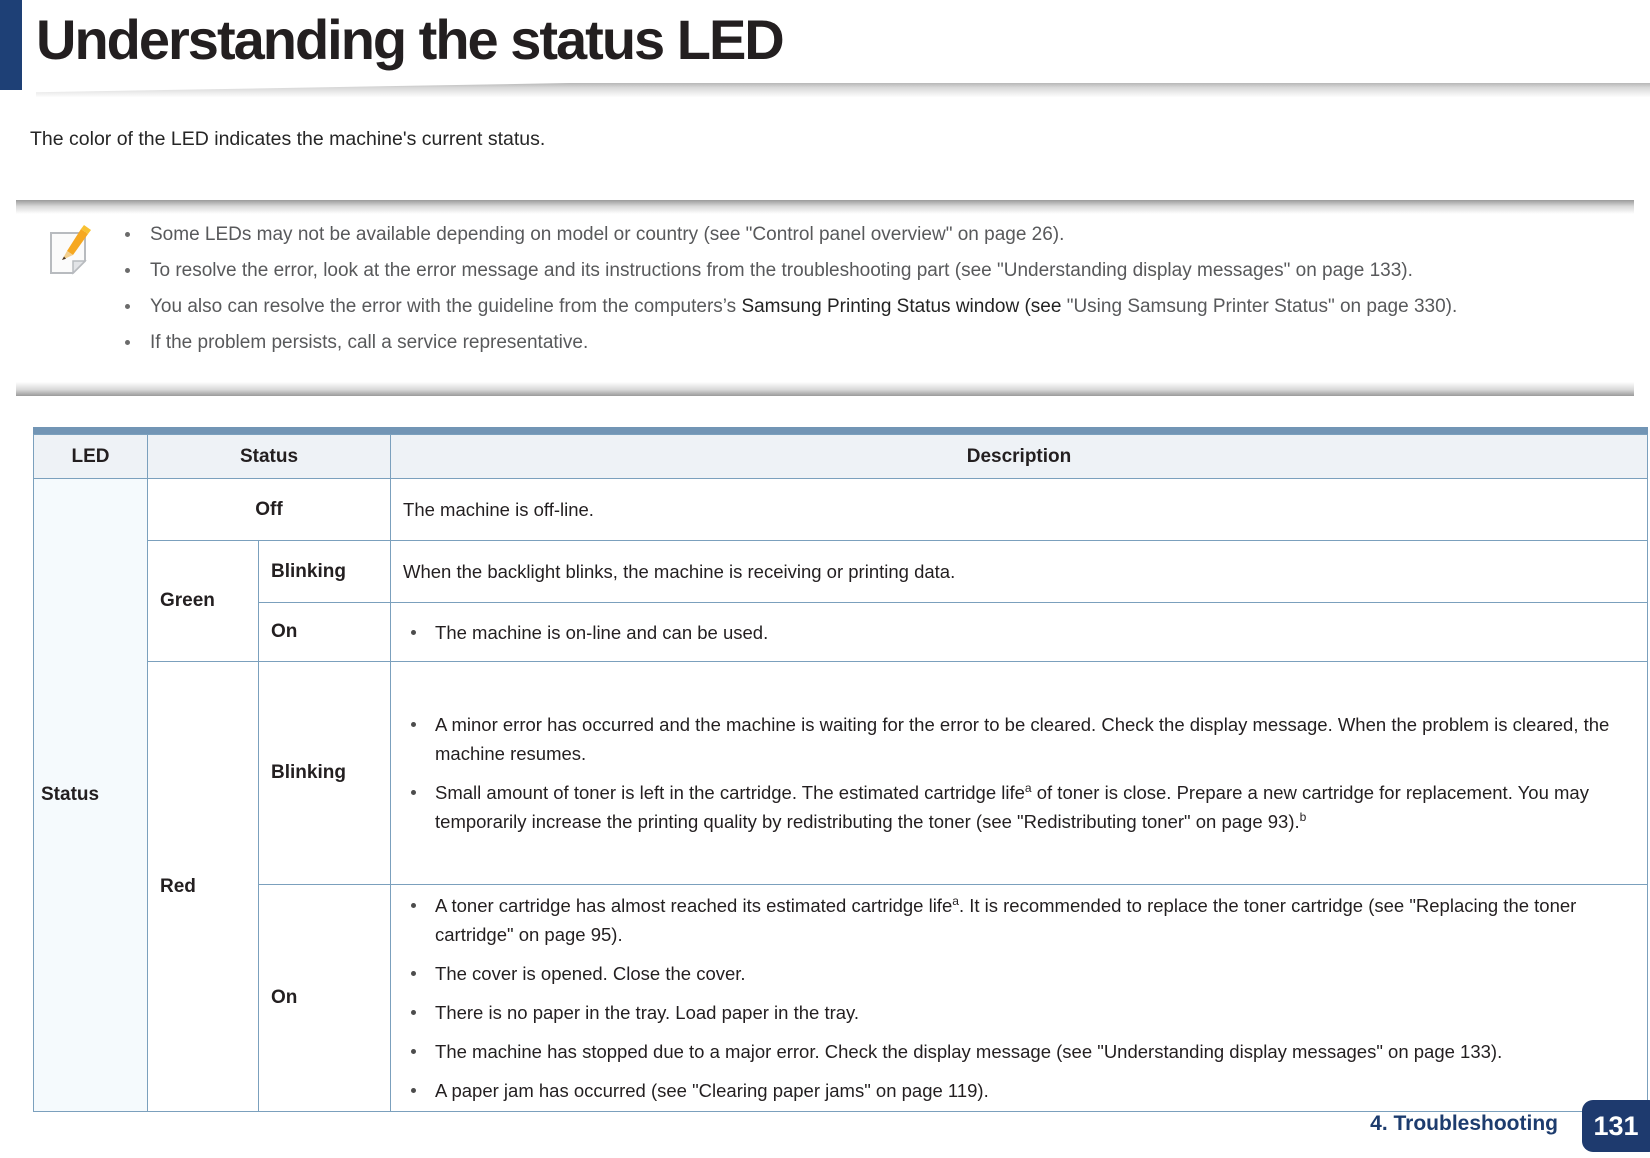 The image size is (1650, 1158). I want to click on color-red-label: Red, so click(203, 886).